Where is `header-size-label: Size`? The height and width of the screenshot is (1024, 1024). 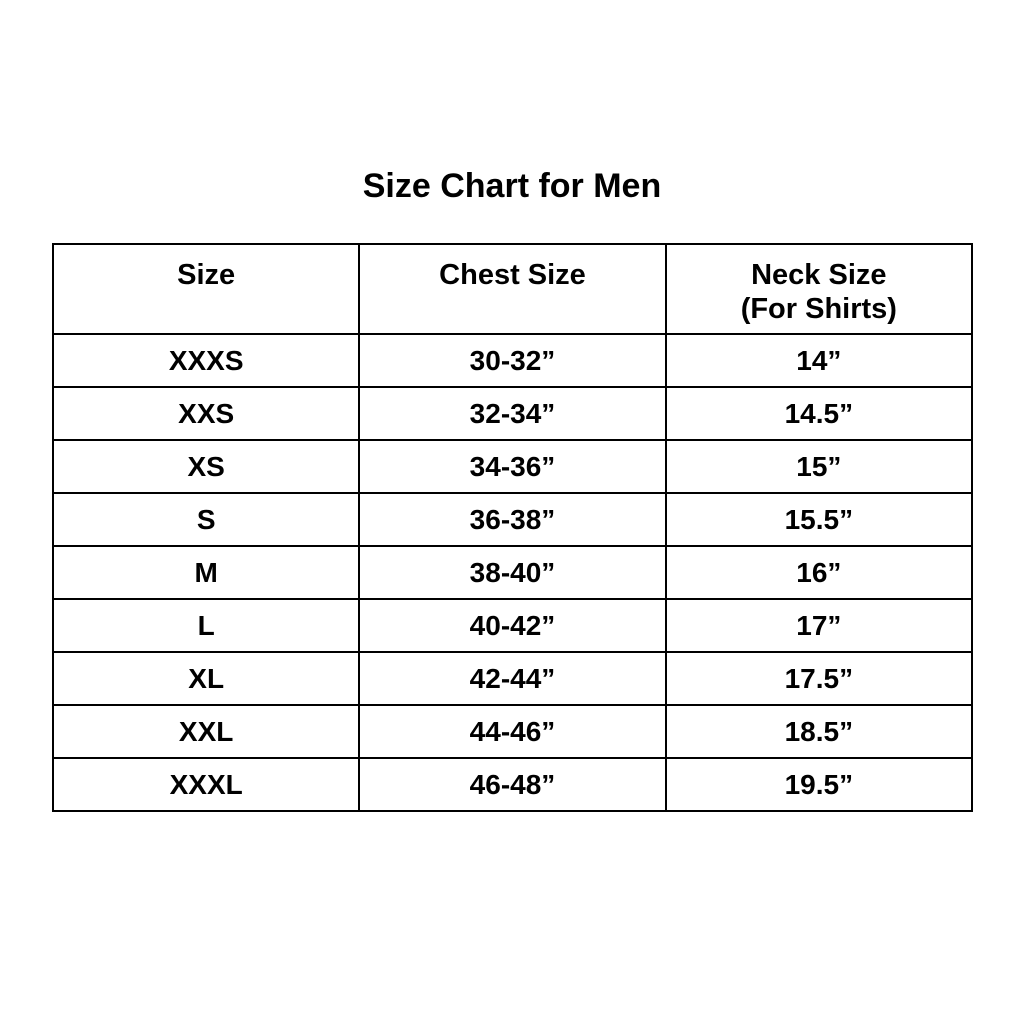
header-size-label: Size is located at coordinates (206, 275).